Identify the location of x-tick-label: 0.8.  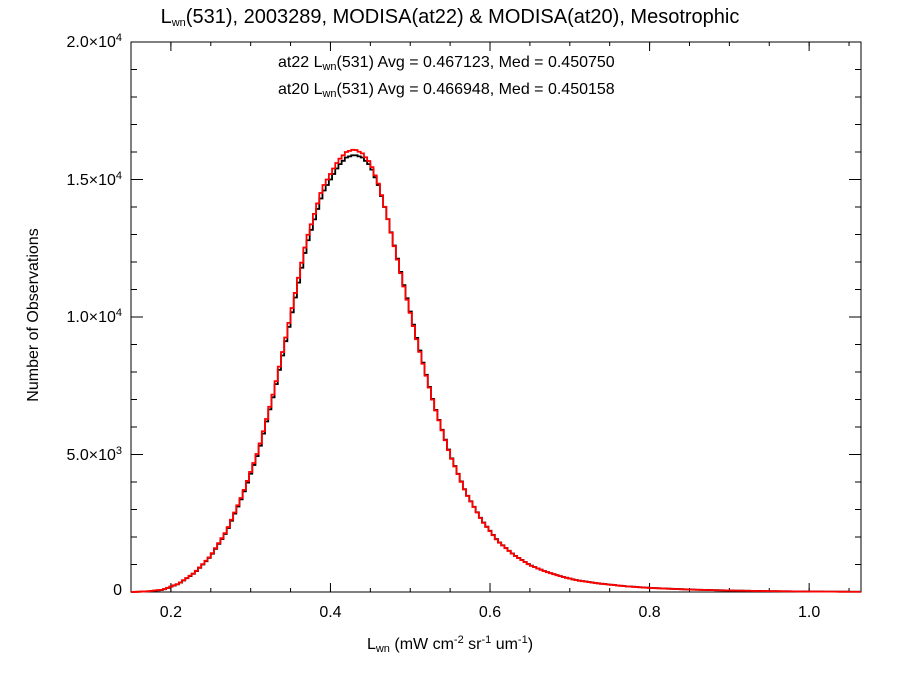
(649, 612).